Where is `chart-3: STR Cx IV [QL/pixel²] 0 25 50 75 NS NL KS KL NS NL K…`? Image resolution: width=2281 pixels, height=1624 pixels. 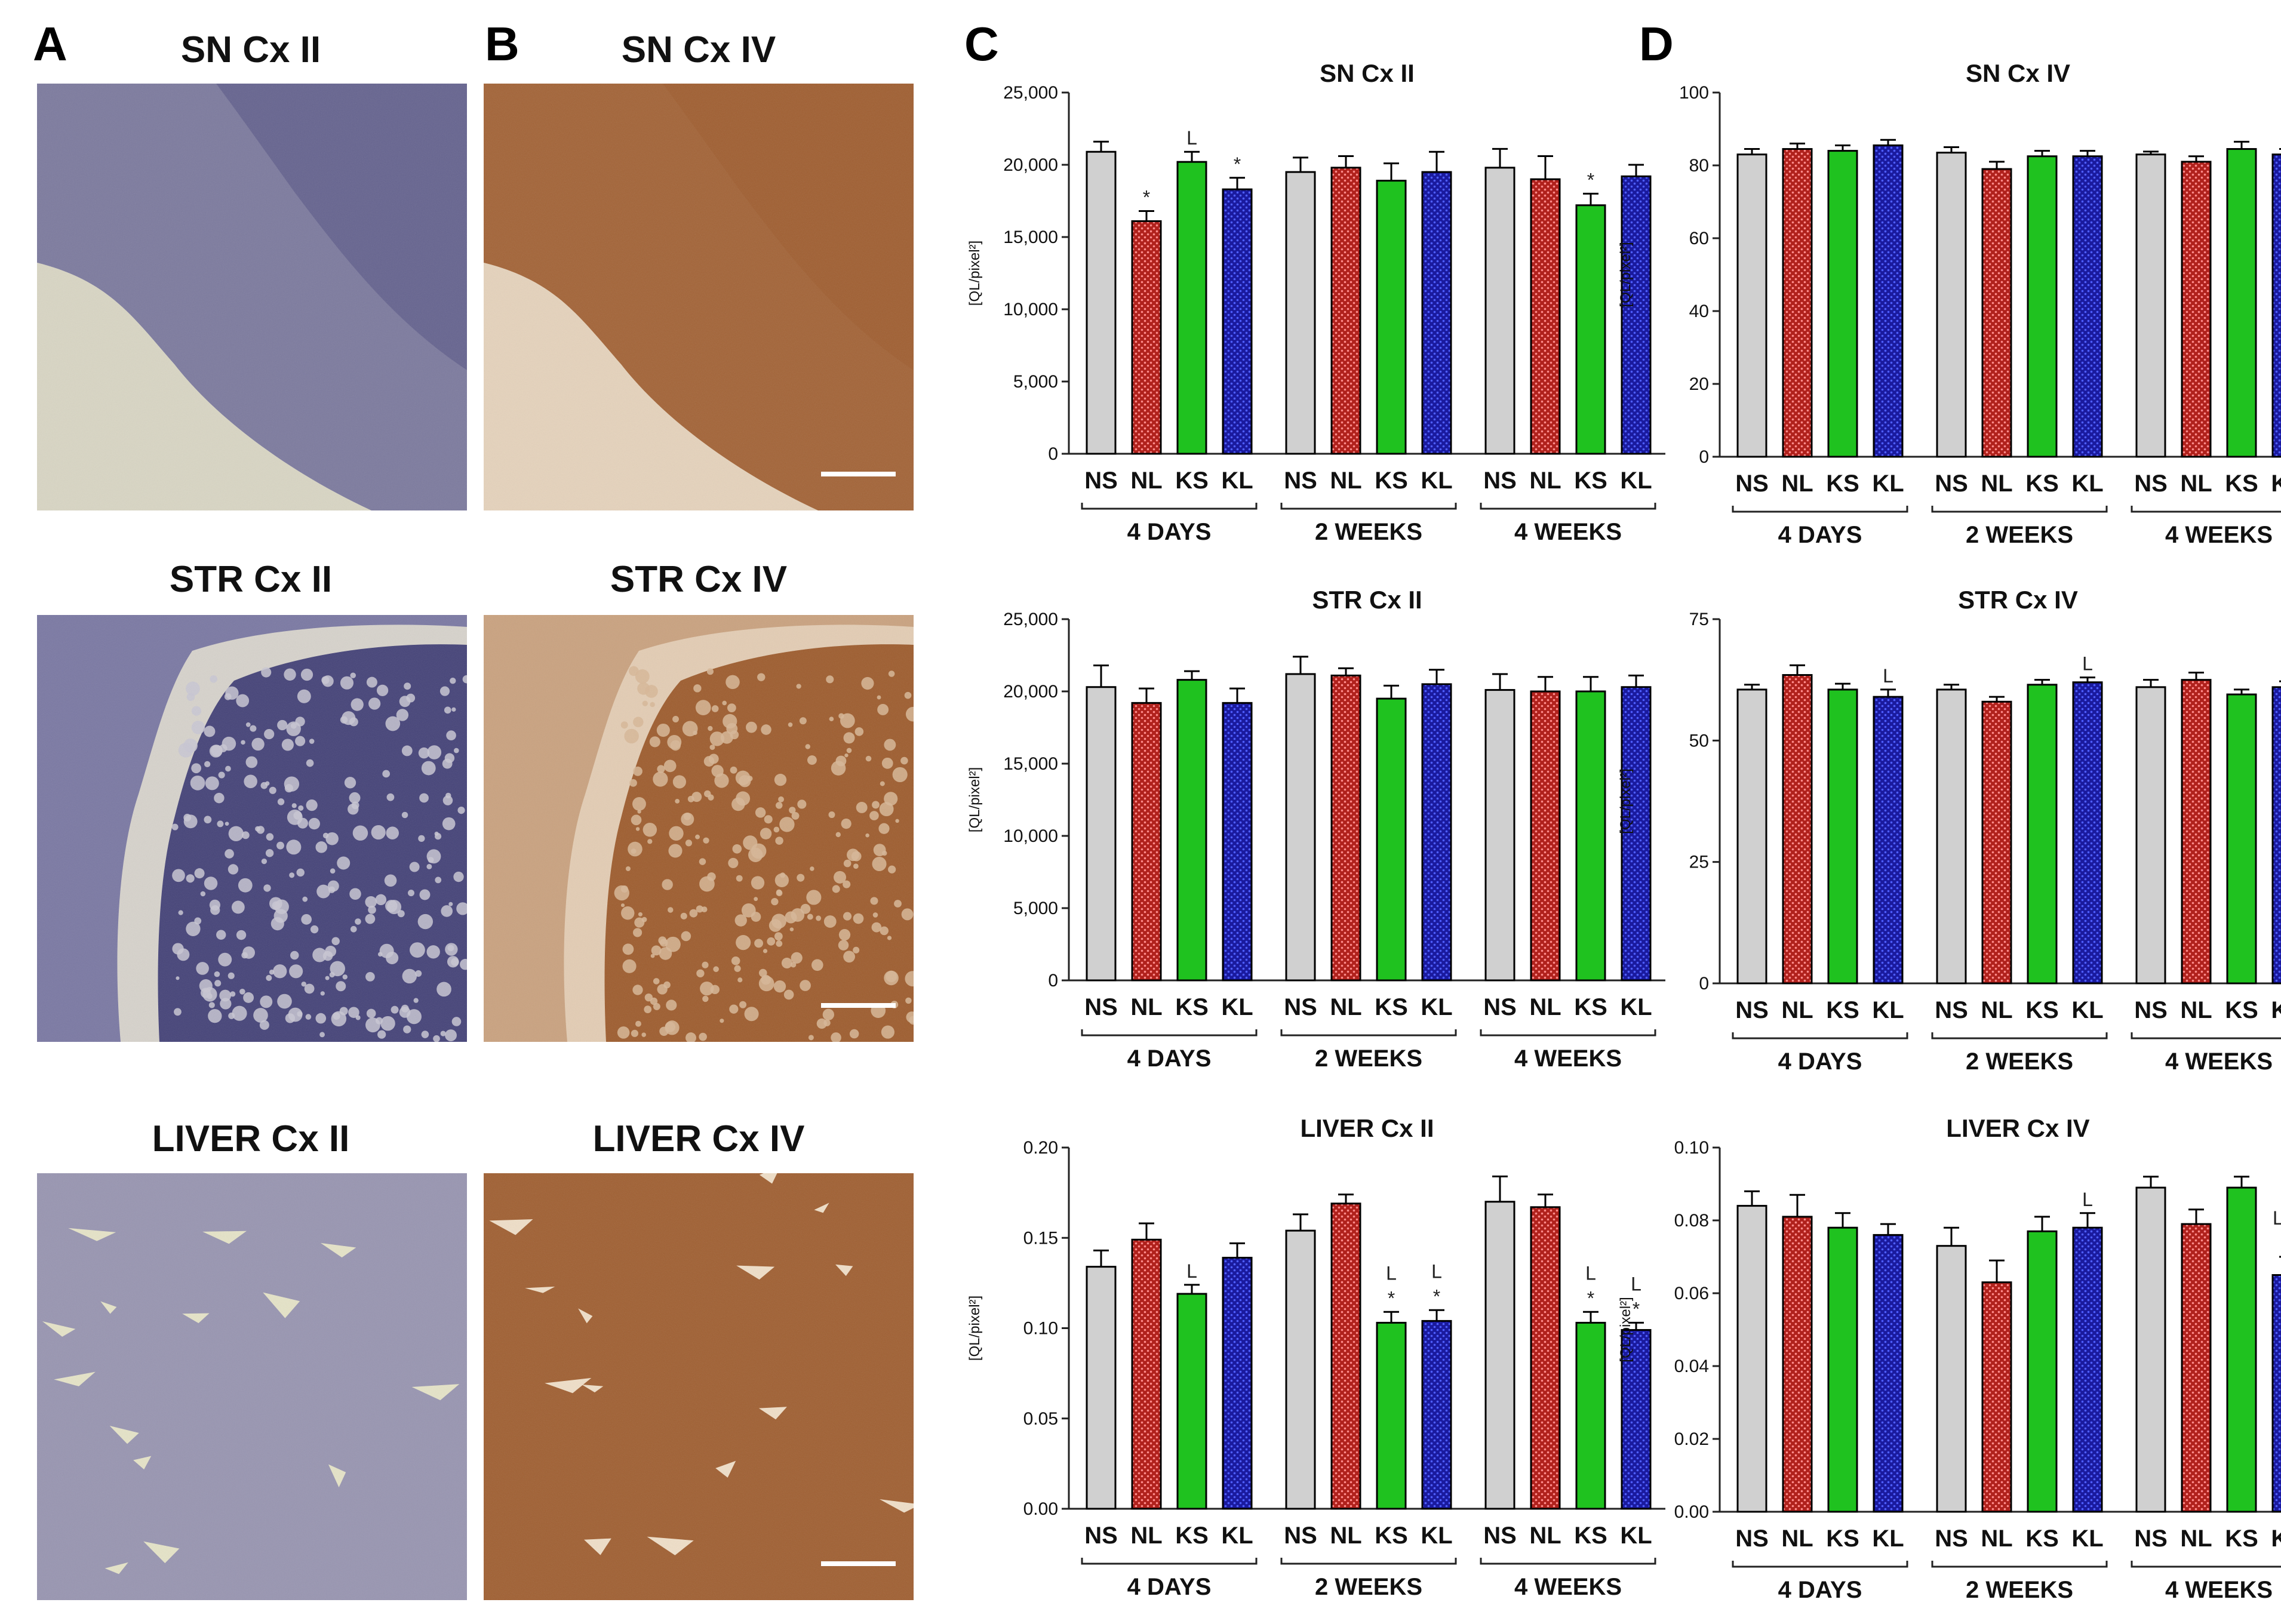 chart-3: STR Cx IV [QL/pixel²] 0 25 50 75 NS NL KS KL NS NL K… is located at coordinates (1950, 830).